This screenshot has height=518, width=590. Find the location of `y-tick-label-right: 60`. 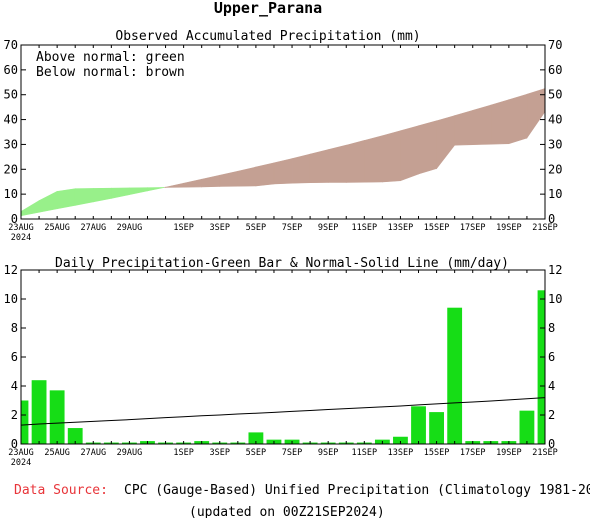

y-tick-label-right: 60 is located at coordinates (555, 70).